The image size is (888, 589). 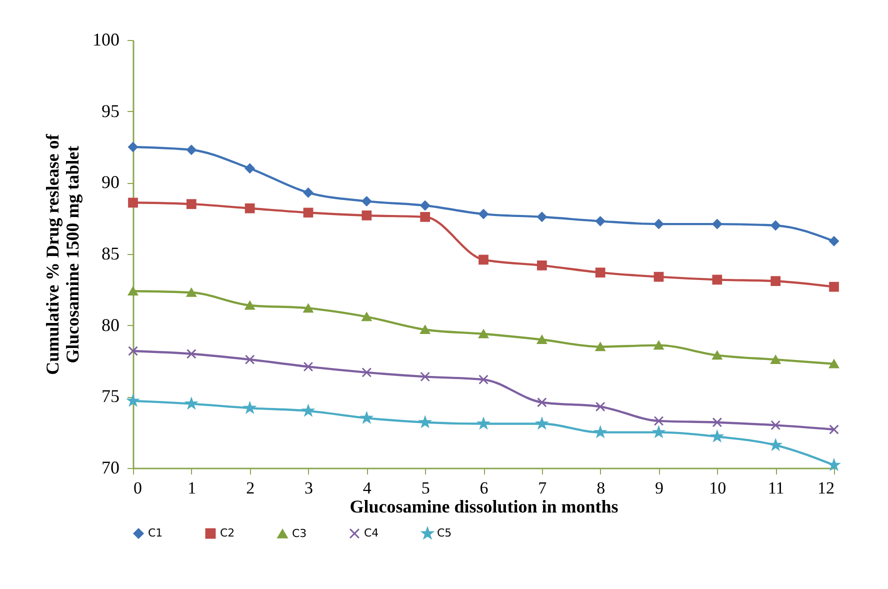 What do you see at coordinates (111, 396) in the screenshot?
I see `y-tick-label: 75` at bounding box center [111, 396].